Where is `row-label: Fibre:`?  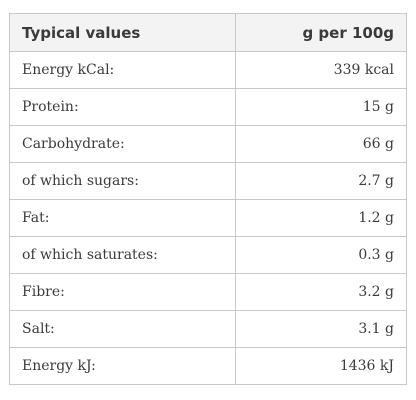
row-label: Fibre: is located at coordinates (122, 292).